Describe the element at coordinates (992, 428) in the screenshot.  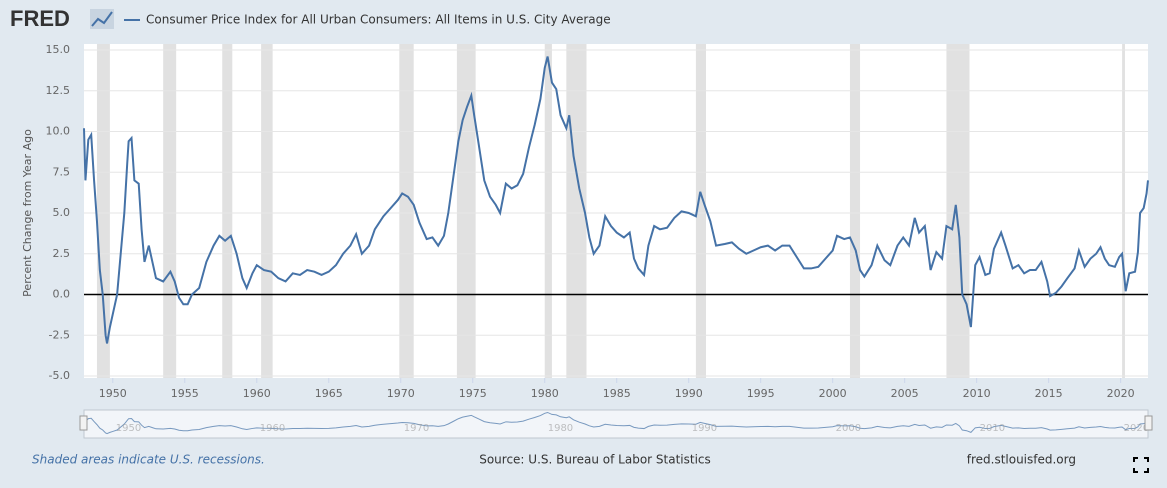
I see `navigator-tick-label: 2010` at that location.